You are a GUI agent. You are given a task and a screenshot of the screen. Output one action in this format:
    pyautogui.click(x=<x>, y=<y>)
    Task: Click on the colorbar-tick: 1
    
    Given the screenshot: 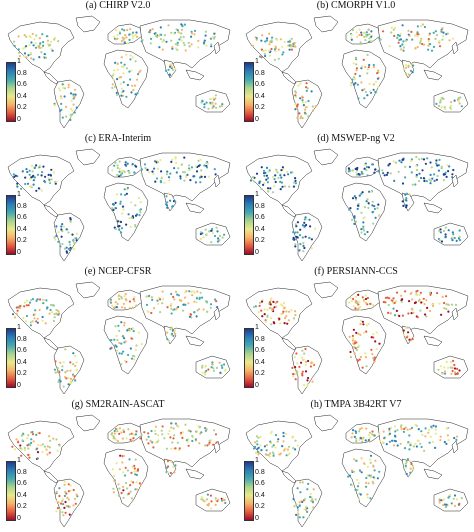 What is the action you would take?
    pyautogui.click(x=19, y=61)
    